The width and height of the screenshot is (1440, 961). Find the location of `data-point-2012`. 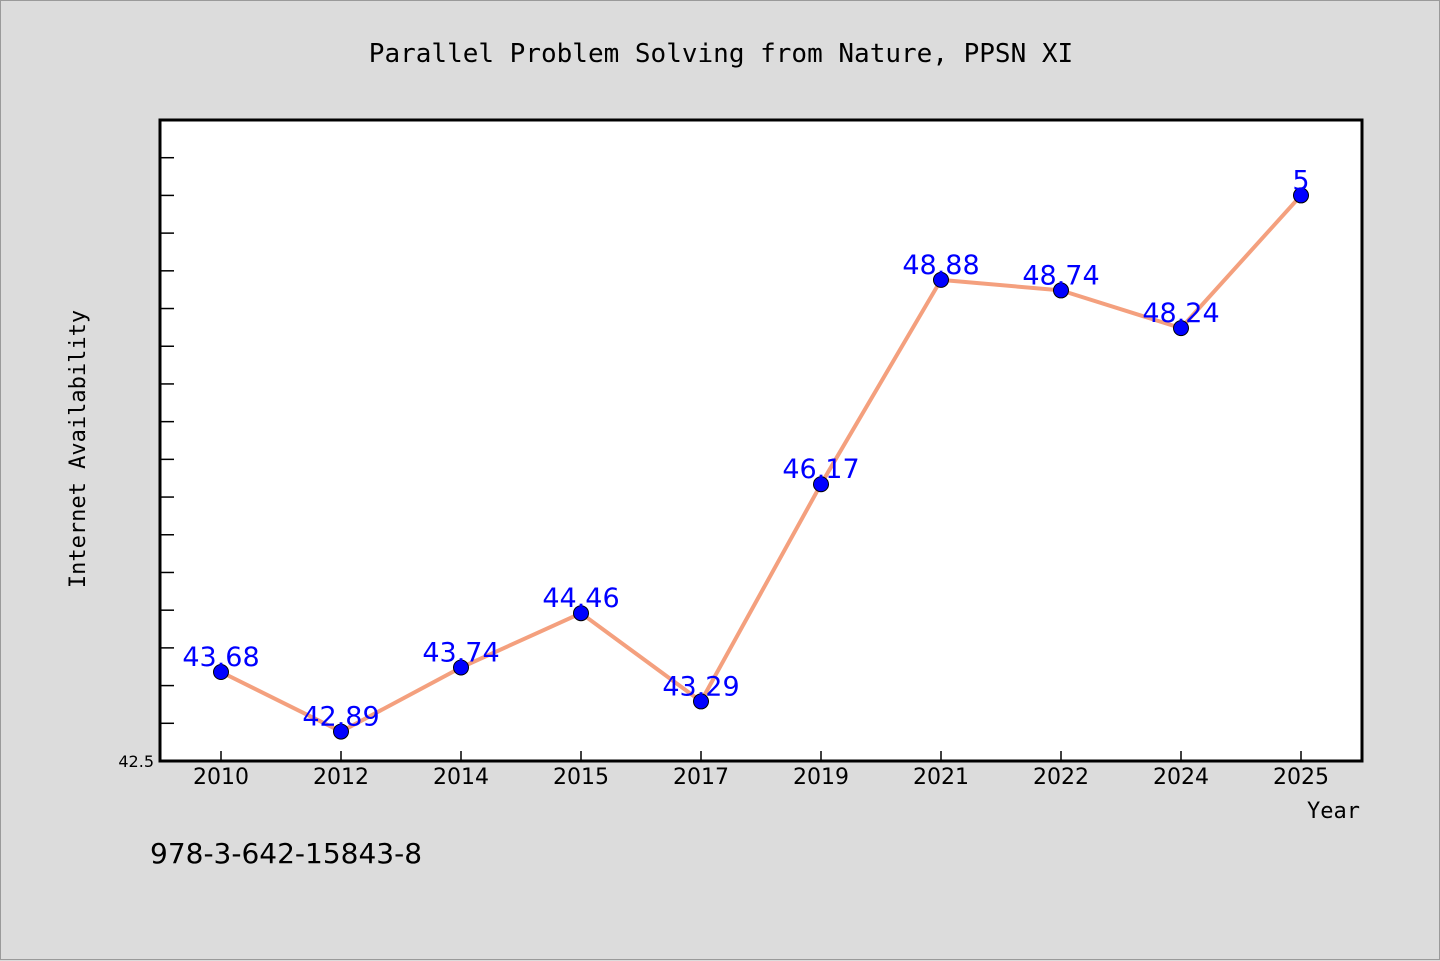

data-point-2012 is located at coordinates (341, 731).